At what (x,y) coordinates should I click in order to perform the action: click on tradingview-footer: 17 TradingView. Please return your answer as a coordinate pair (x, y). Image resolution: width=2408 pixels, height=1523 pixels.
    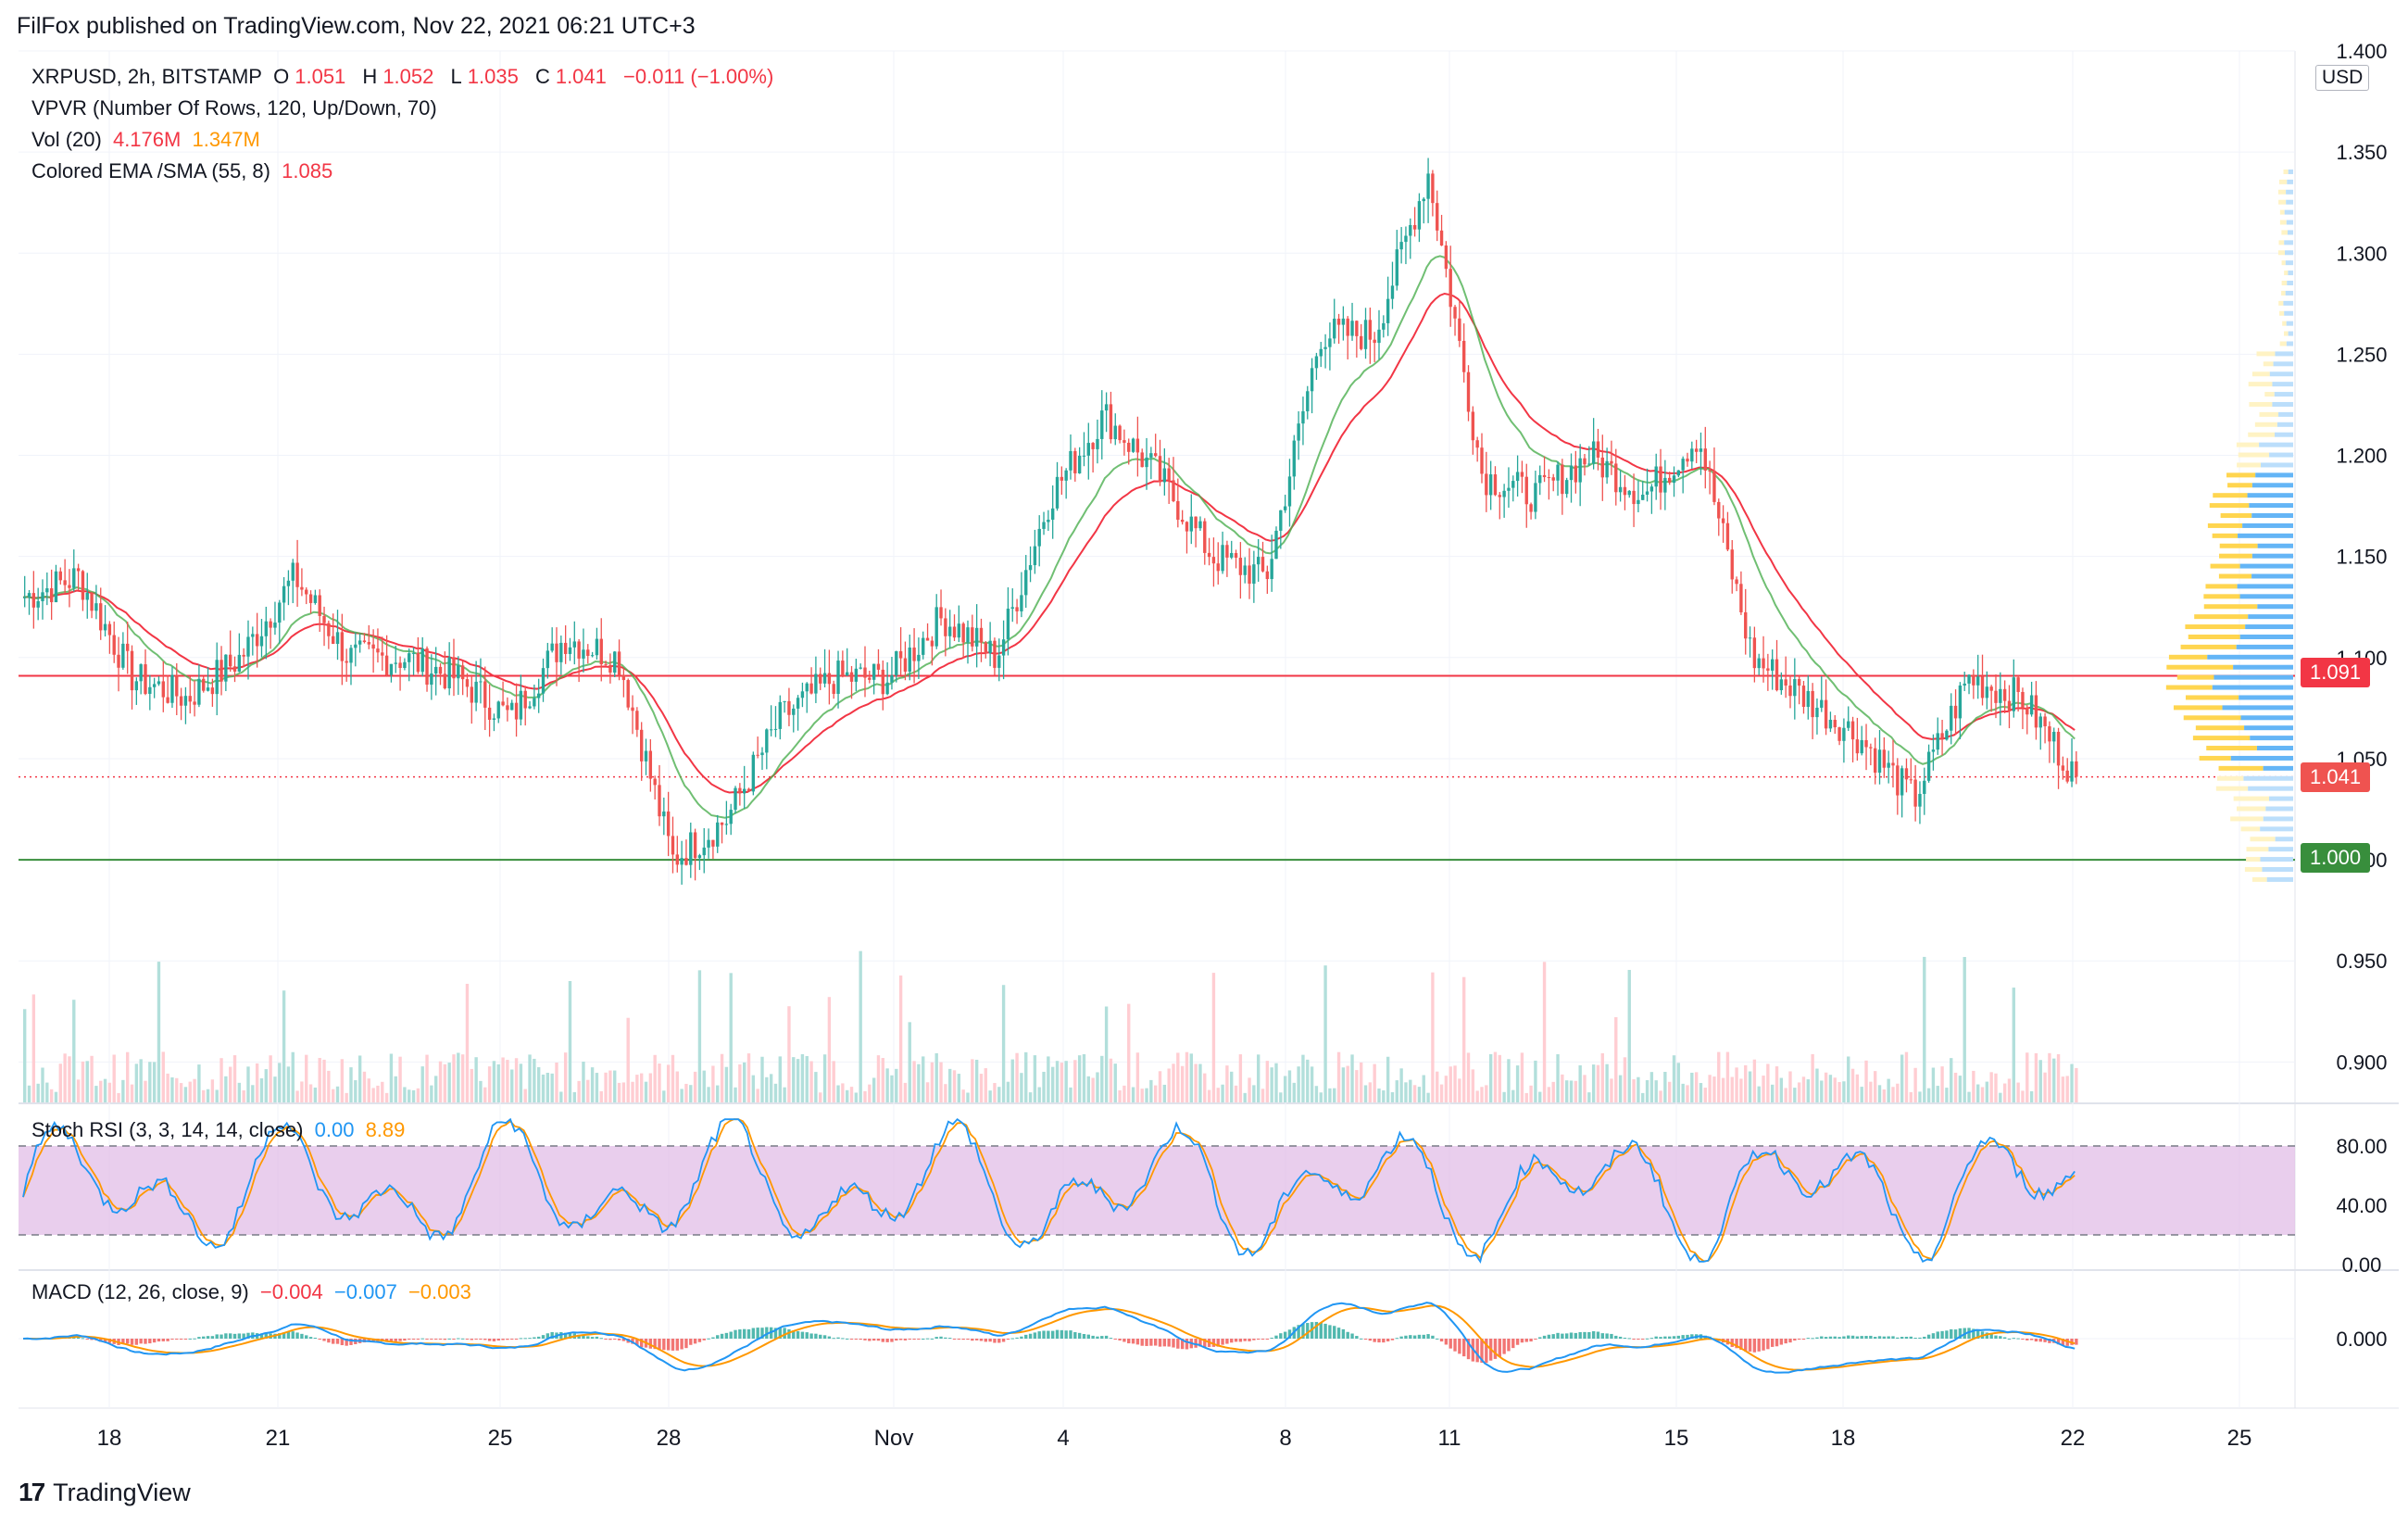
    Looking at the image, I should click on (105, 1492).